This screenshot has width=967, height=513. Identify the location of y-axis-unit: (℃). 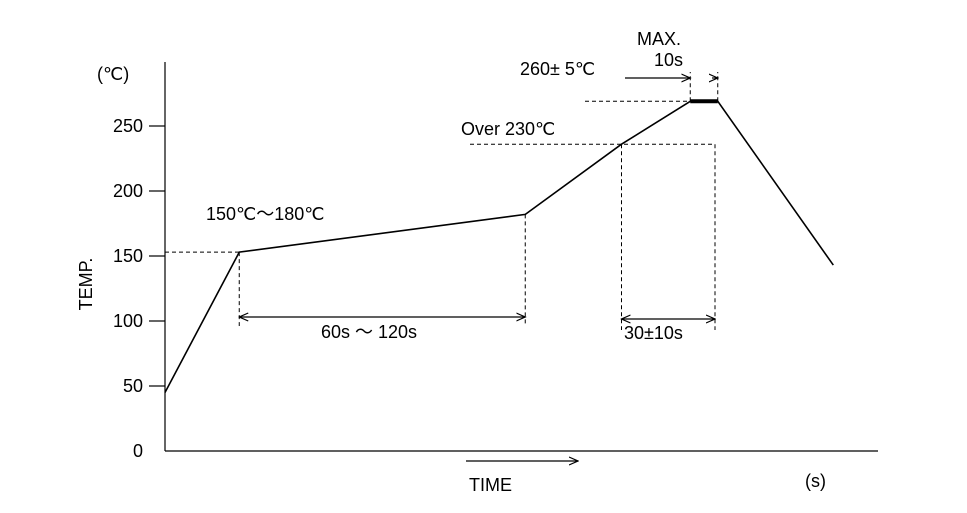
(113, 74).